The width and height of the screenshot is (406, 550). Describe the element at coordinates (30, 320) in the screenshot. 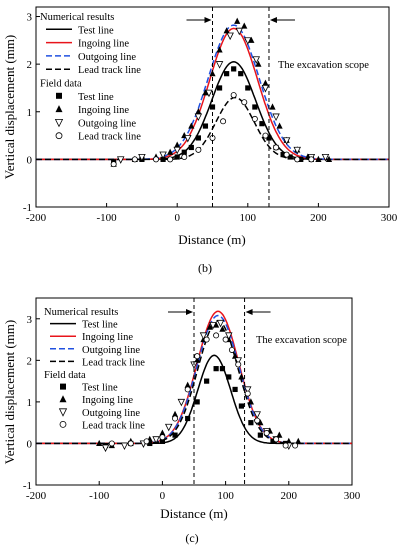

I see `y-tick-label: 3` at that location.